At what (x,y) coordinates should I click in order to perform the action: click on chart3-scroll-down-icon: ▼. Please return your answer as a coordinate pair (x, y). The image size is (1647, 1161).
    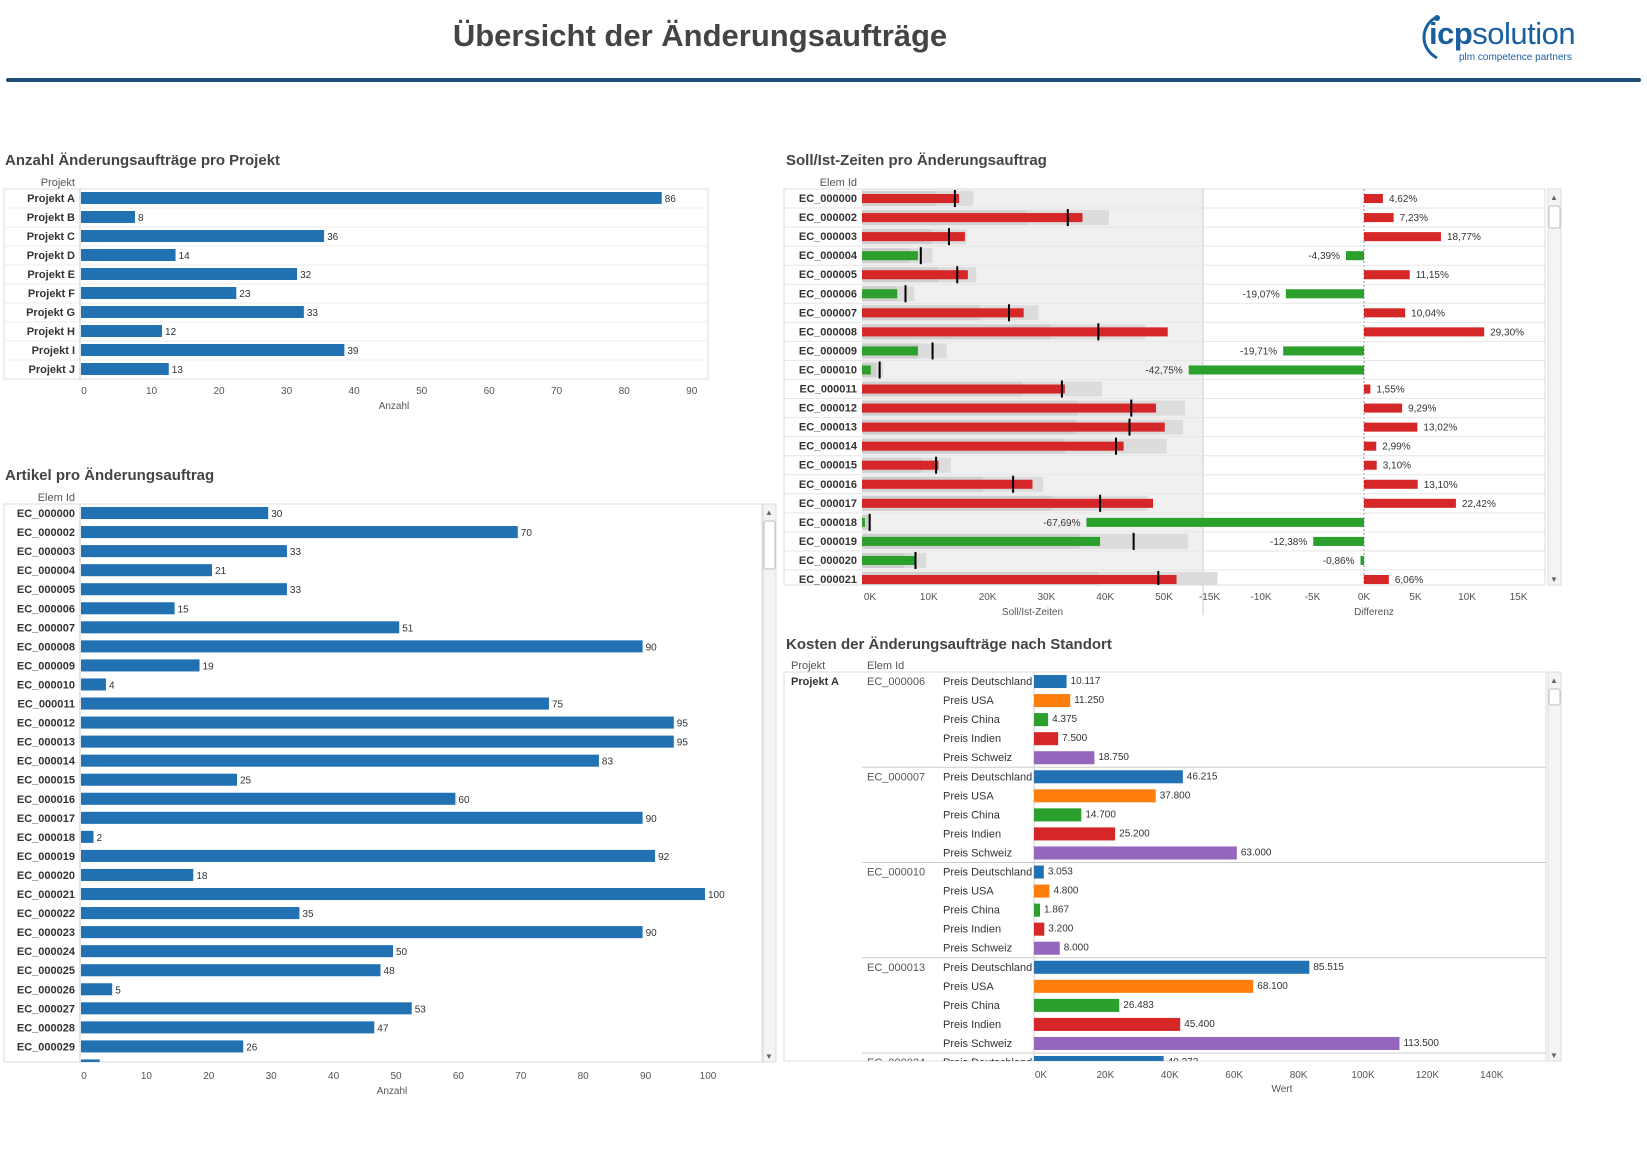
    Looking at the image, I should click on (1554, 579).